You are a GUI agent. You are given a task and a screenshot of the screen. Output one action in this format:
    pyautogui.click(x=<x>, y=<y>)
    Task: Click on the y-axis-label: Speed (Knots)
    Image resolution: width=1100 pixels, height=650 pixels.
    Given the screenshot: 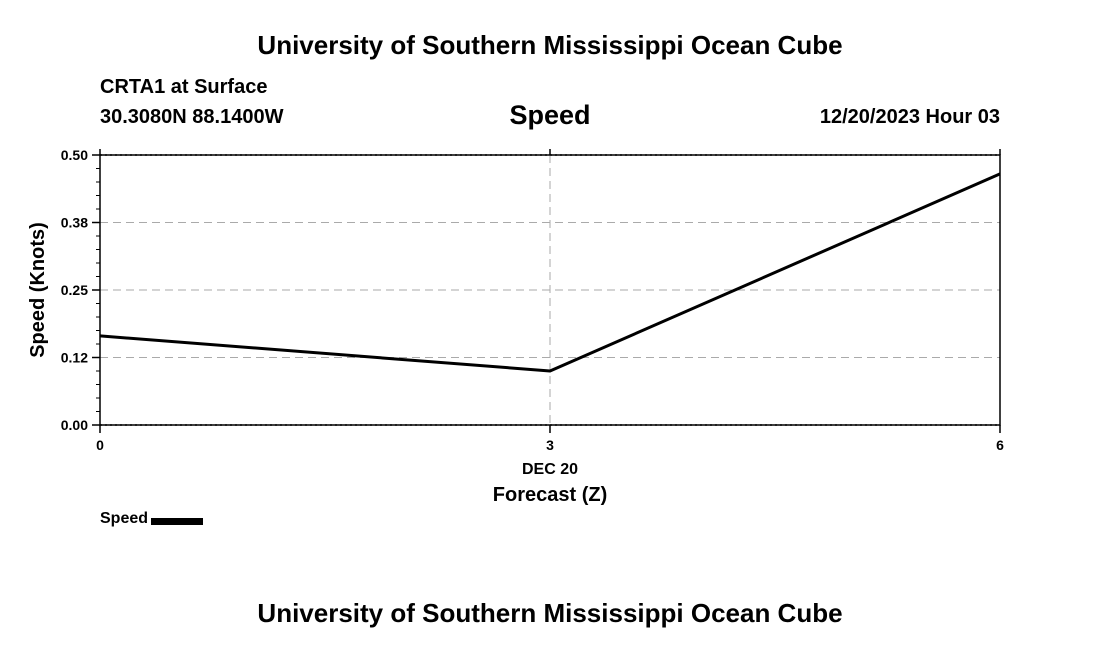 What is the action you would take?
    pyautogui.click(x=38, y=290)
    